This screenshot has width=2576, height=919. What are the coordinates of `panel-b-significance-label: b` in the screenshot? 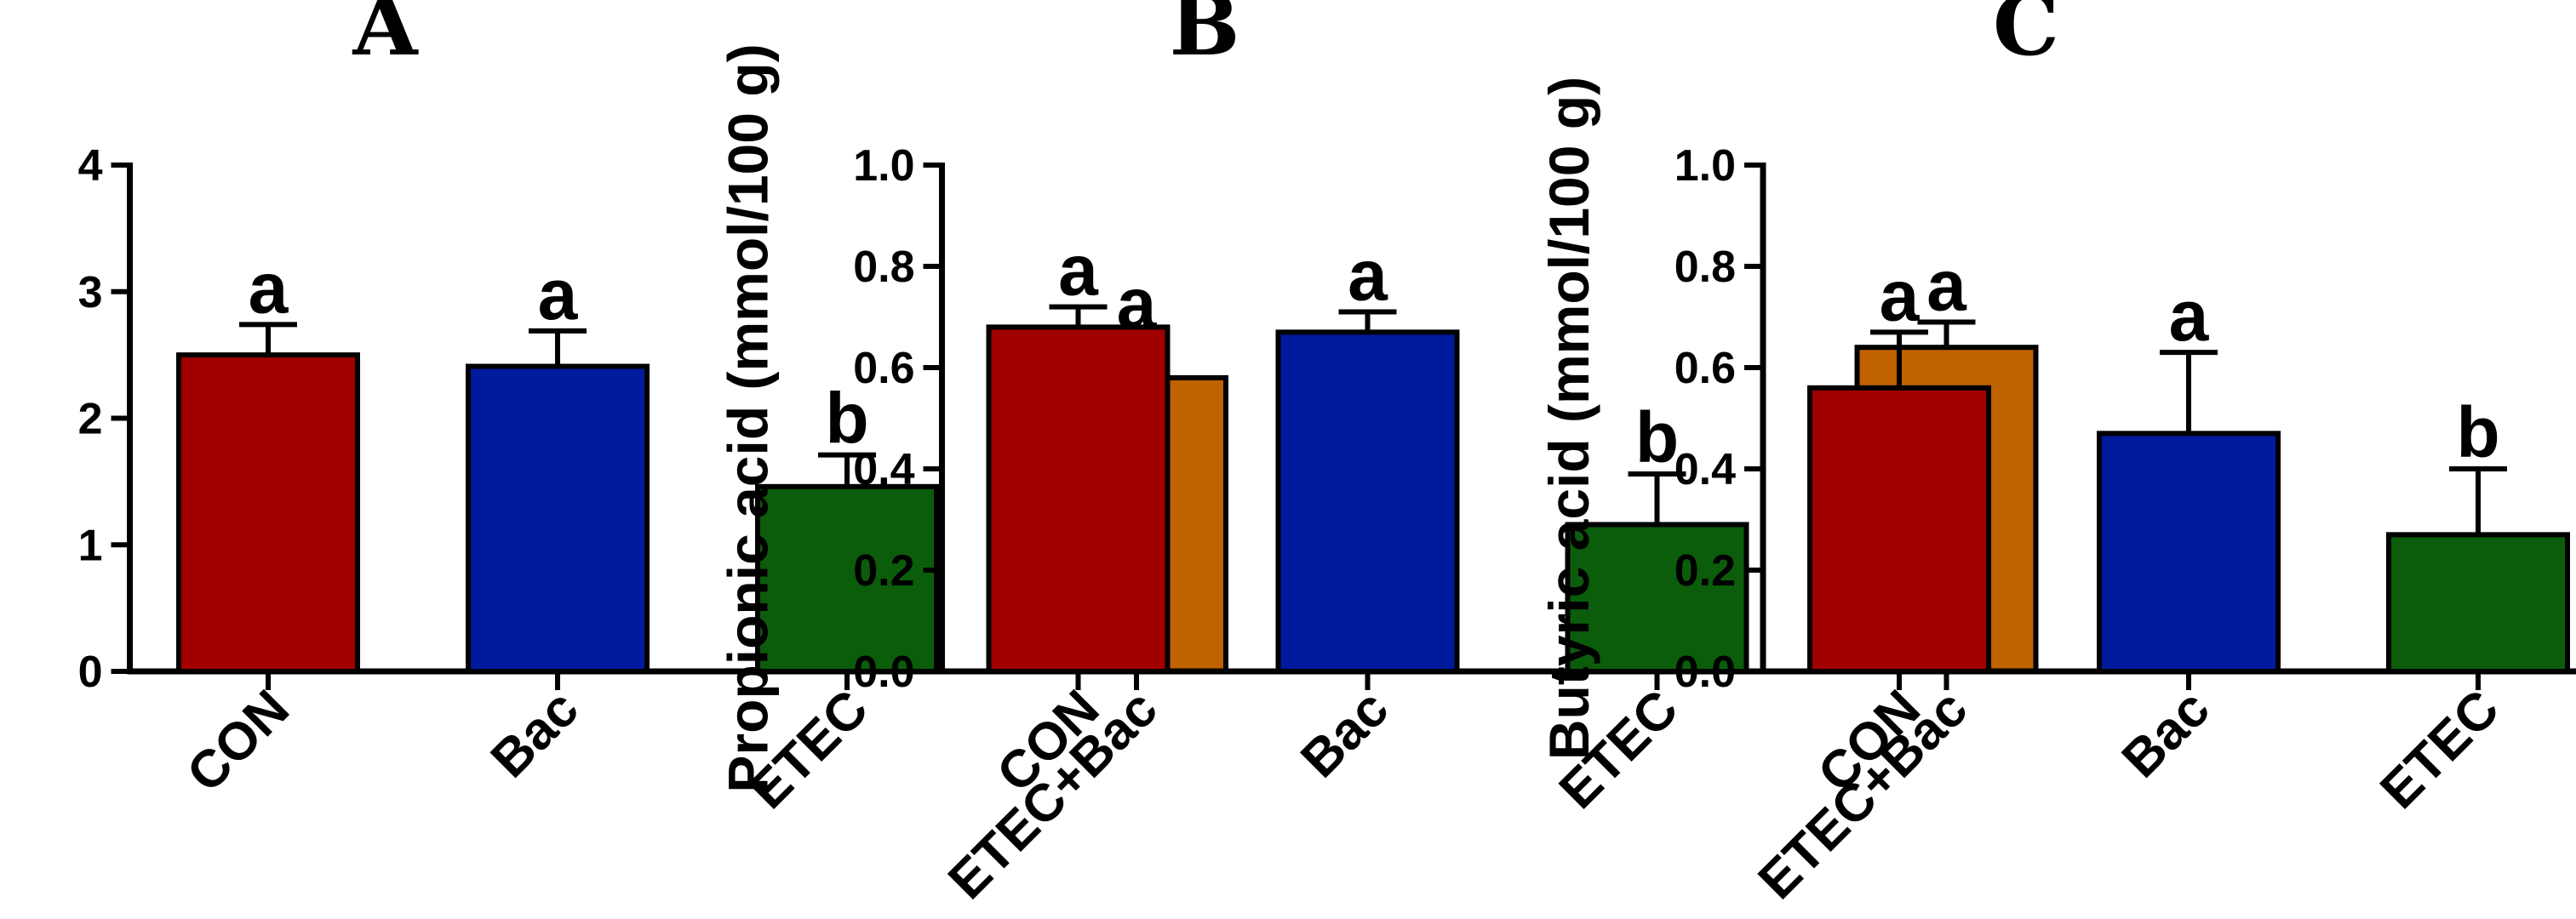 It's located at (1657, 437).